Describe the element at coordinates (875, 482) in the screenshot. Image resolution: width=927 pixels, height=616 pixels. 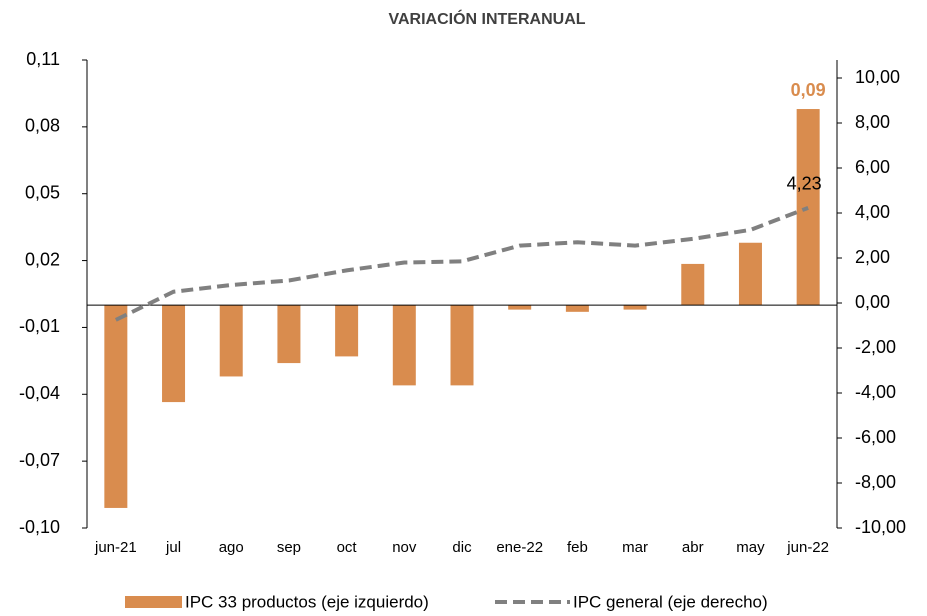
I see `y2-tick-label: -8,00` at that location.